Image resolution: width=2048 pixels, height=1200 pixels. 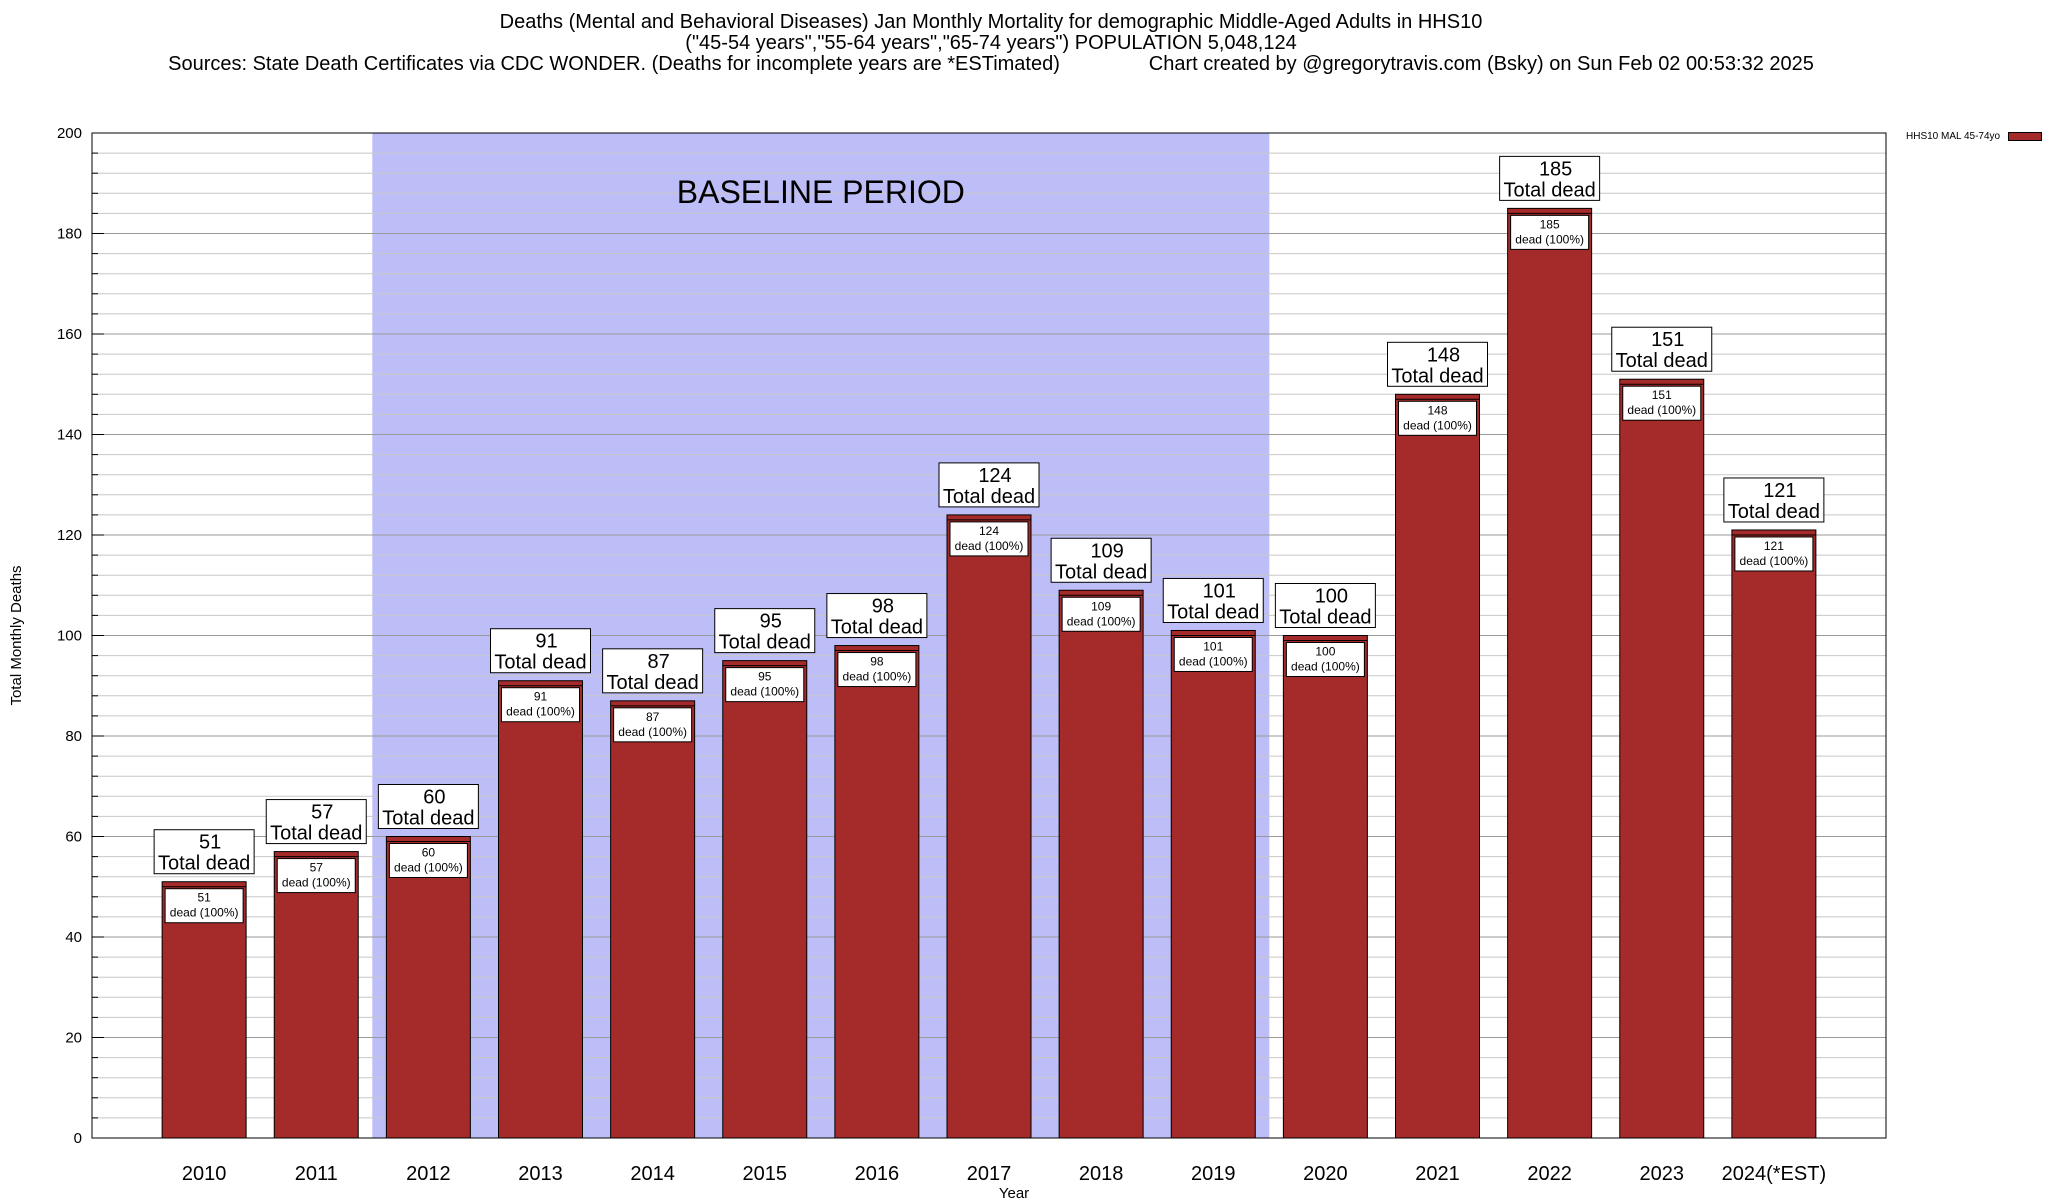 What do you see at coordinates (429, 853) in the screenshot?
I see `inner-label-value: 60` at bounding box center [429, 853].